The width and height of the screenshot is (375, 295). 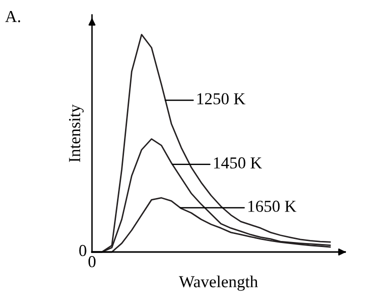 I want to click on text: A., so click(x=12, y=16).